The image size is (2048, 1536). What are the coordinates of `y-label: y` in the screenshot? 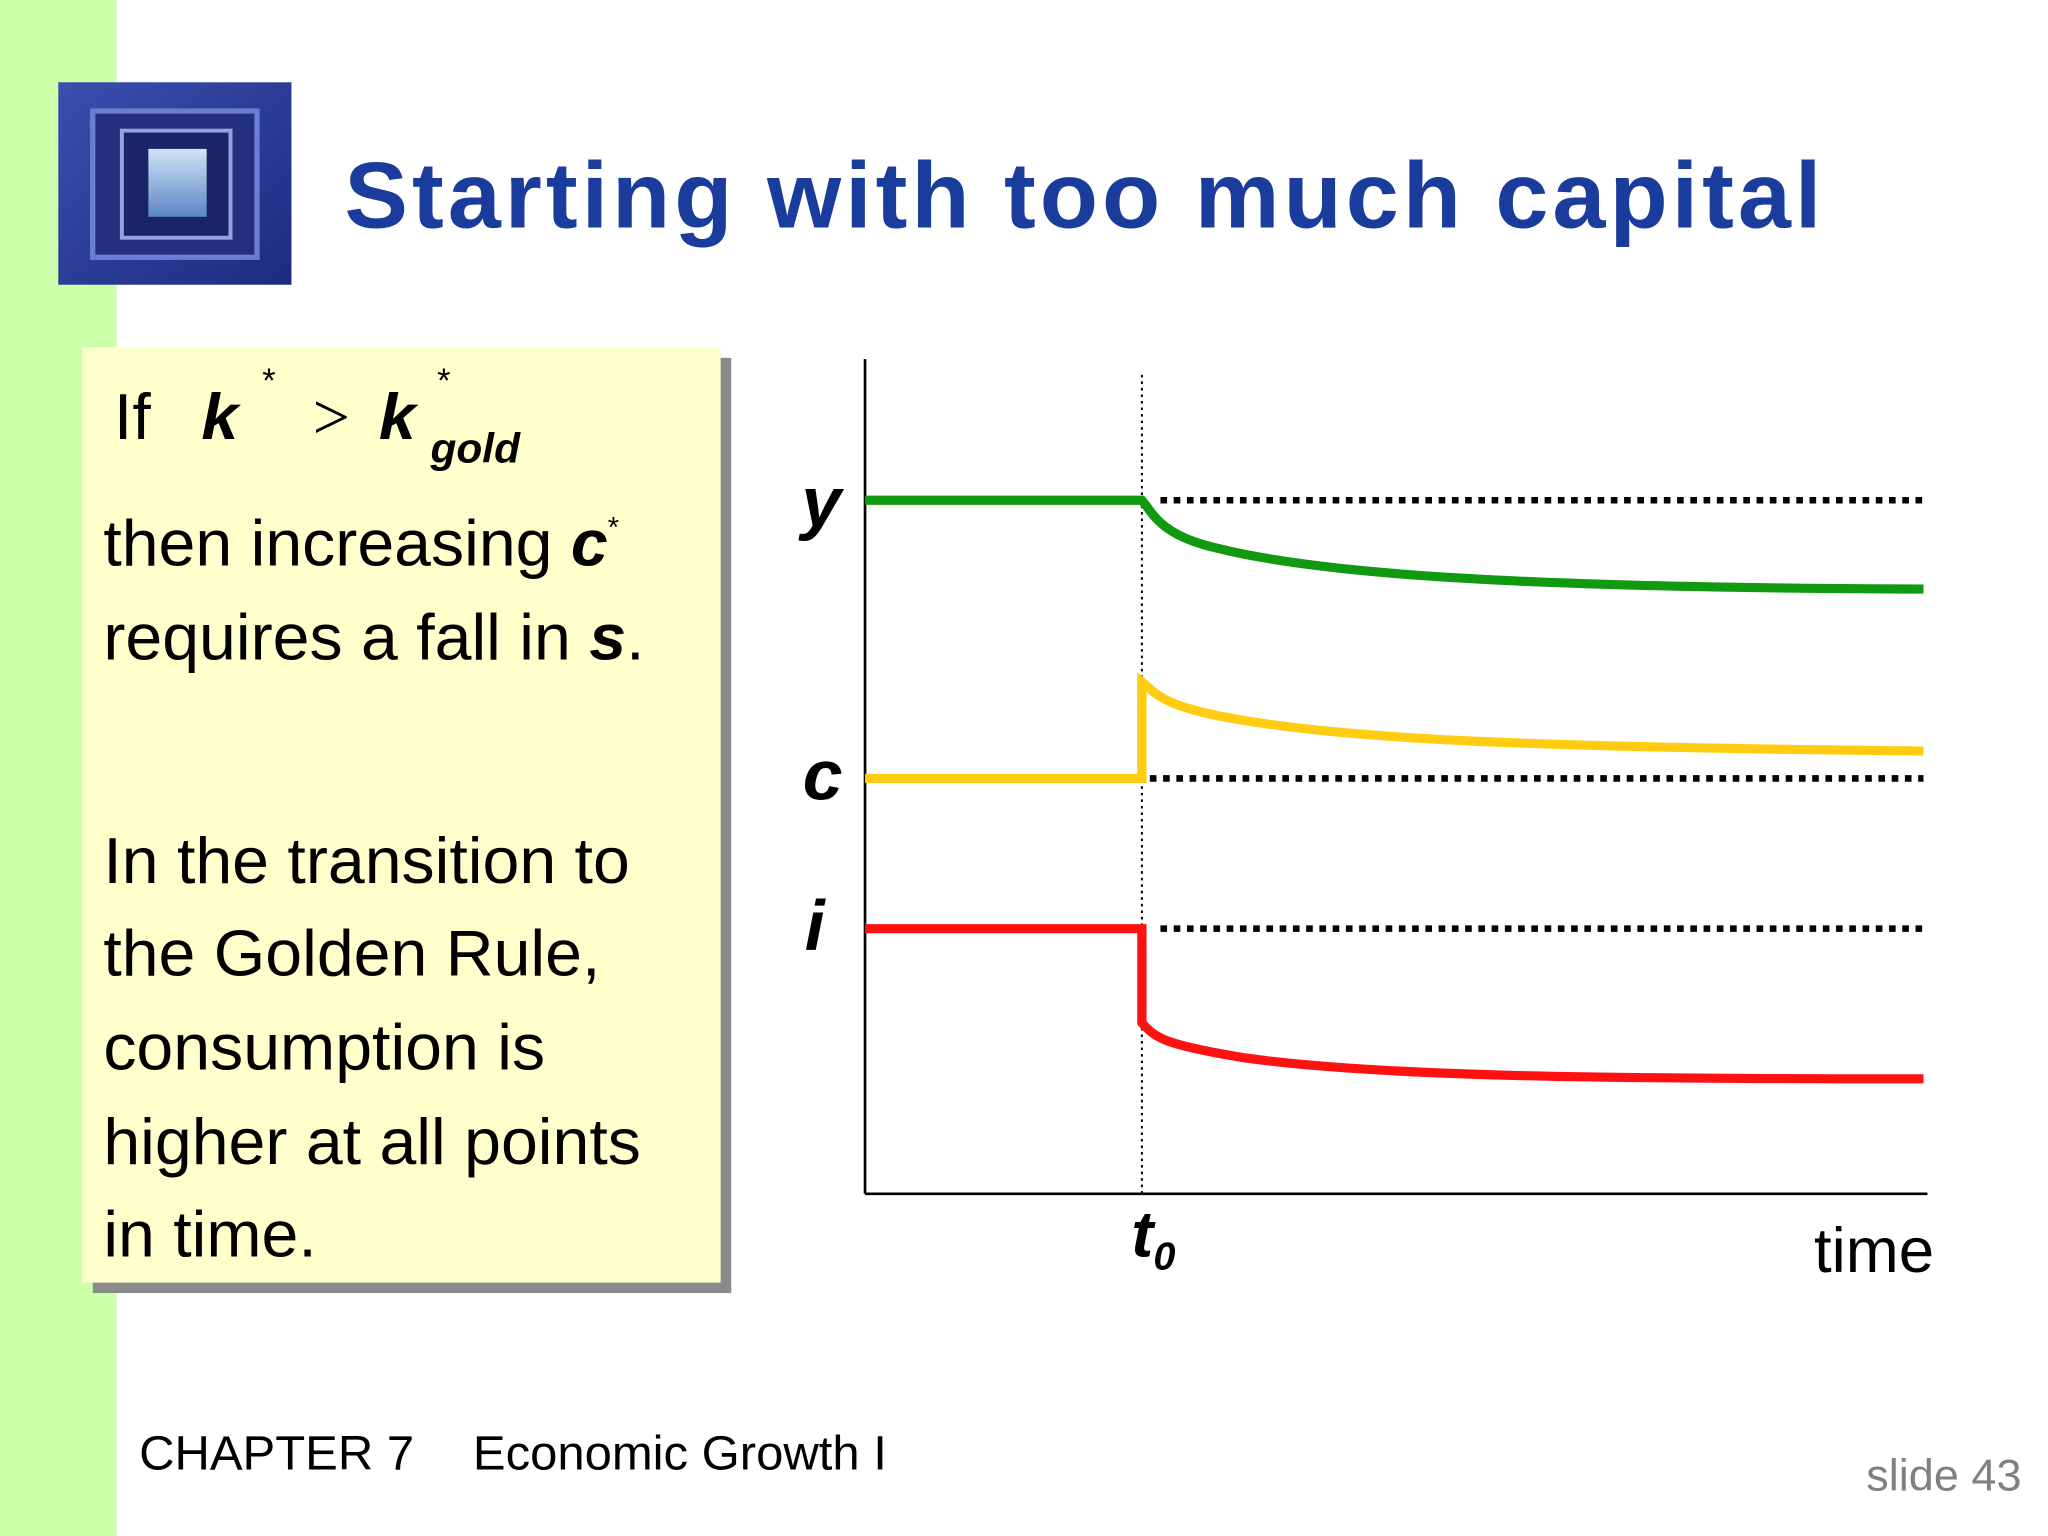 It's located at (821, 503).